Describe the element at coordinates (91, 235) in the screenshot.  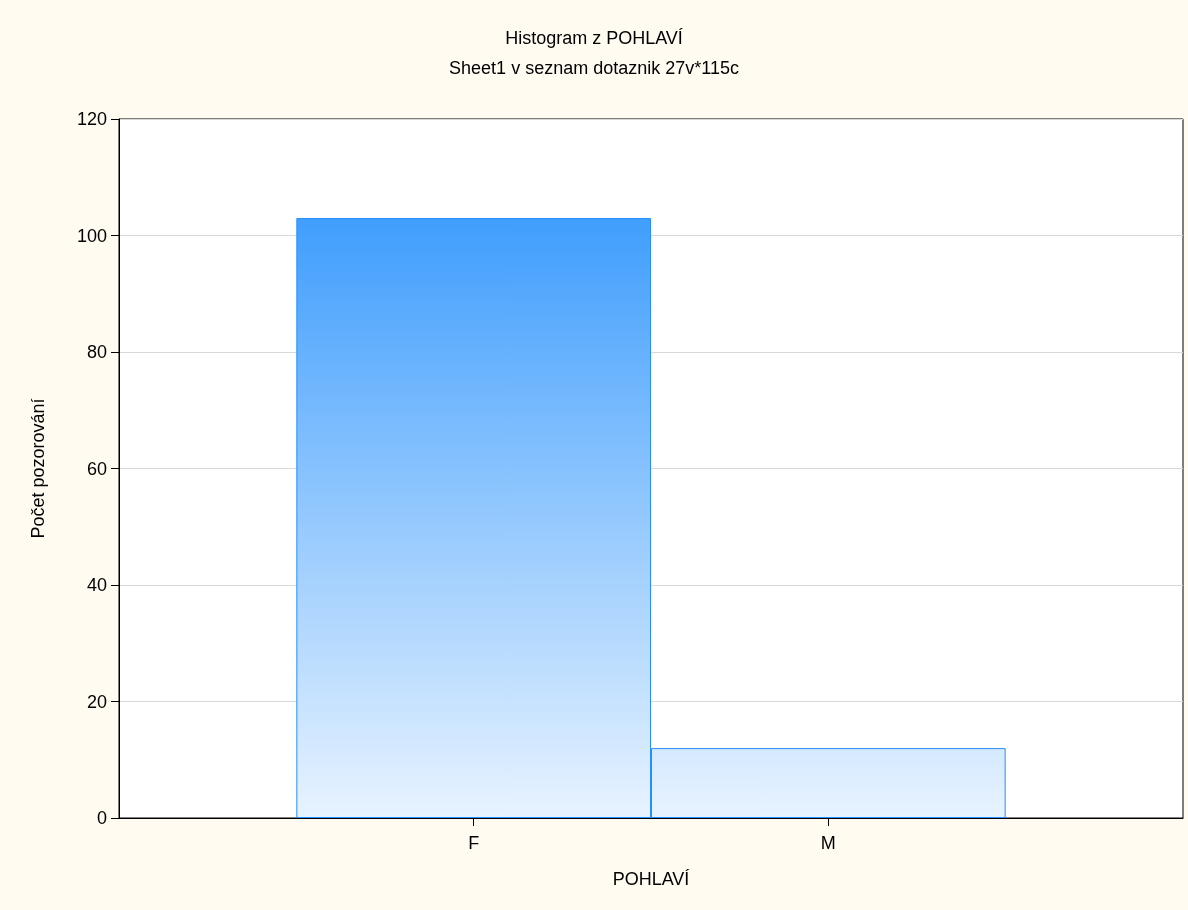
I see `y-tick-label: 100` at that location.